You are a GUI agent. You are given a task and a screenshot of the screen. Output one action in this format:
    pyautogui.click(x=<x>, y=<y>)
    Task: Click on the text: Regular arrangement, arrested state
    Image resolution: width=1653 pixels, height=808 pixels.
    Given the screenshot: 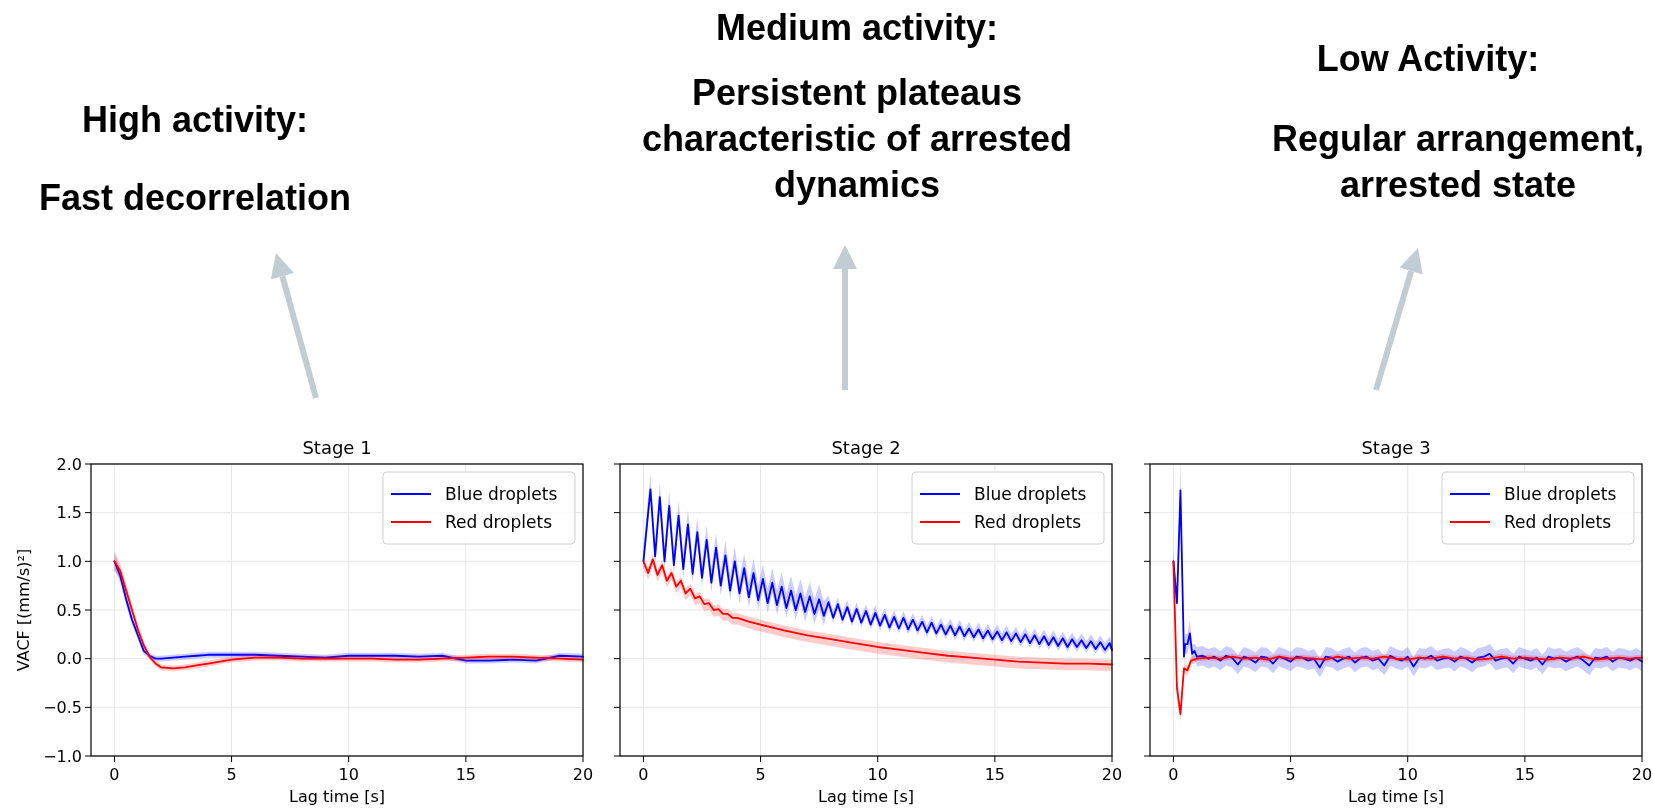 What is the action you would take?
    pyautogui.click(x=1458, y=161)
    